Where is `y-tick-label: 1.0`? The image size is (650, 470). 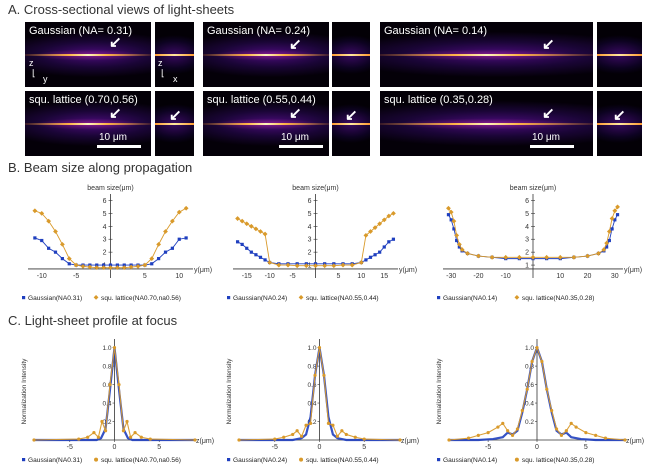 y-tick-label: 1.0 is located at coordinates (106, 348).